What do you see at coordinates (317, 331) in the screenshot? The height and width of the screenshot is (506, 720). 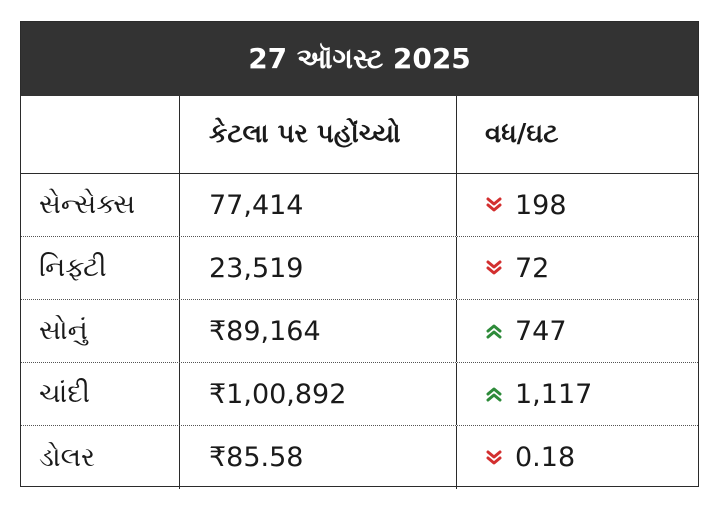 I see `row-level: ₹89,164` at bounding box center [317, 331].